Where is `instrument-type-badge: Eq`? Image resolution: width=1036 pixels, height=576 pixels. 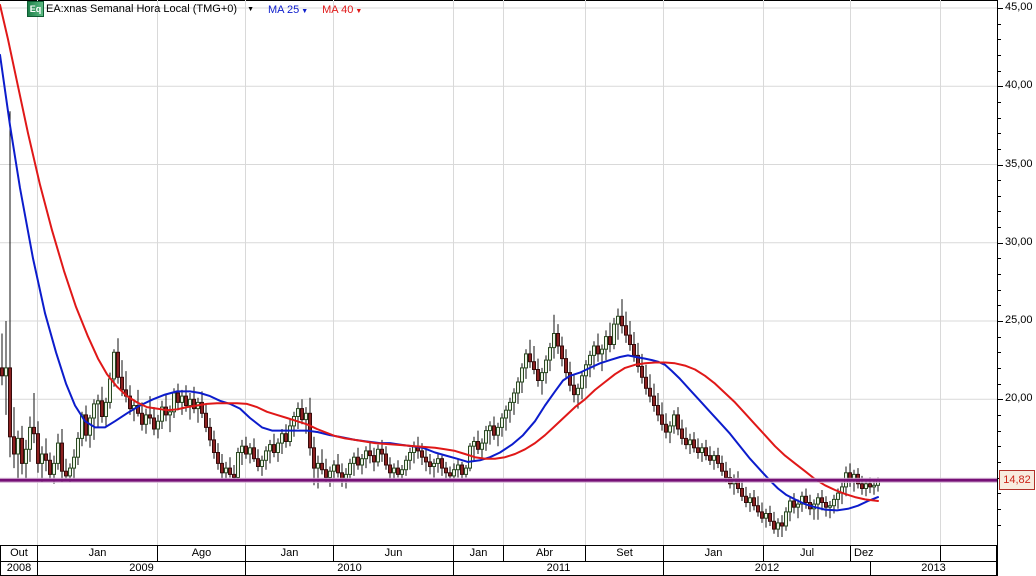 instrument-type-badge: Eq is located at coordinates (35, 9).